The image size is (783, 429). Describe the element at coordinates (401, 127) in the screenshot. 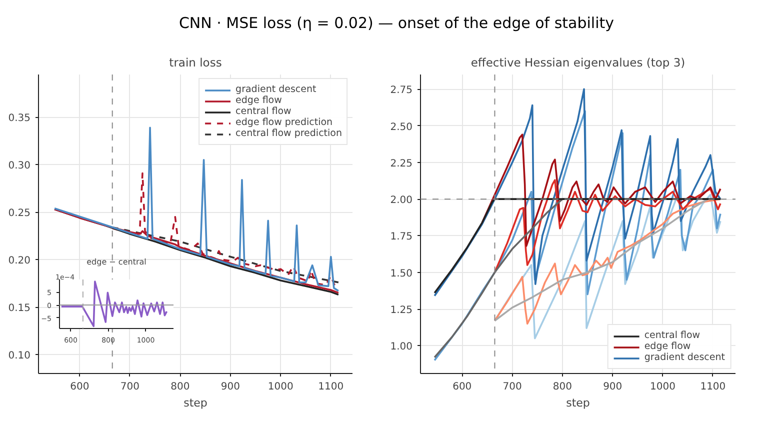

I see `y-tick-label: 2.50` at that location.